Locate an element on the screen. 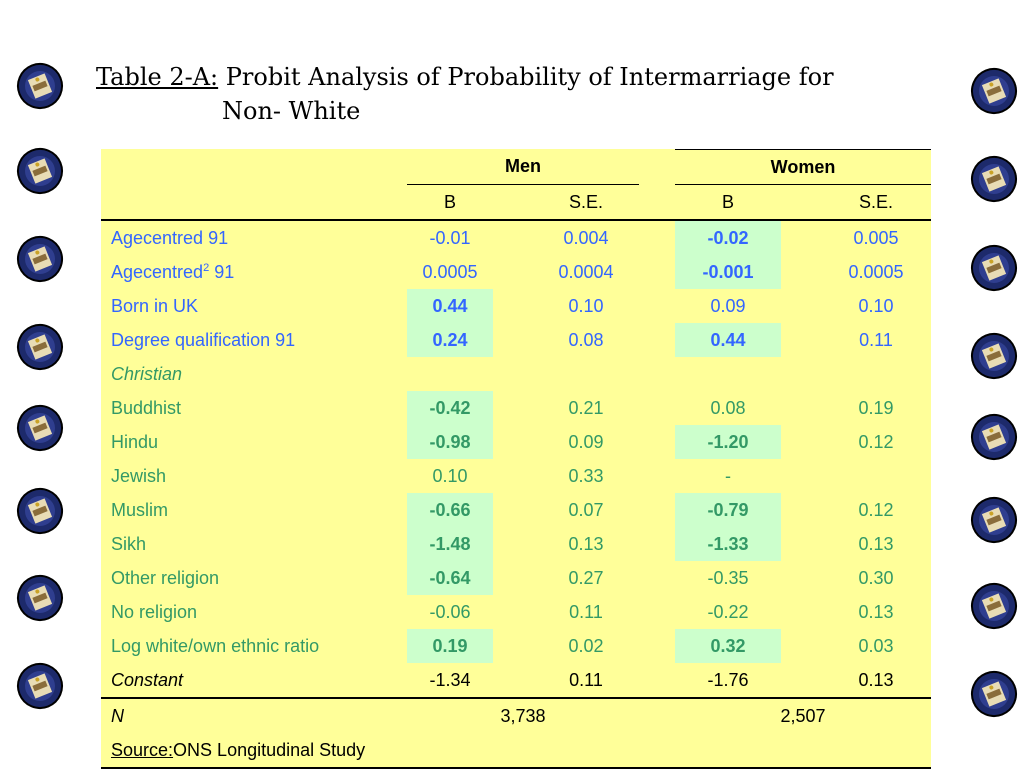  women-se-cell: 0.30 is located at coordinates (876, 577).